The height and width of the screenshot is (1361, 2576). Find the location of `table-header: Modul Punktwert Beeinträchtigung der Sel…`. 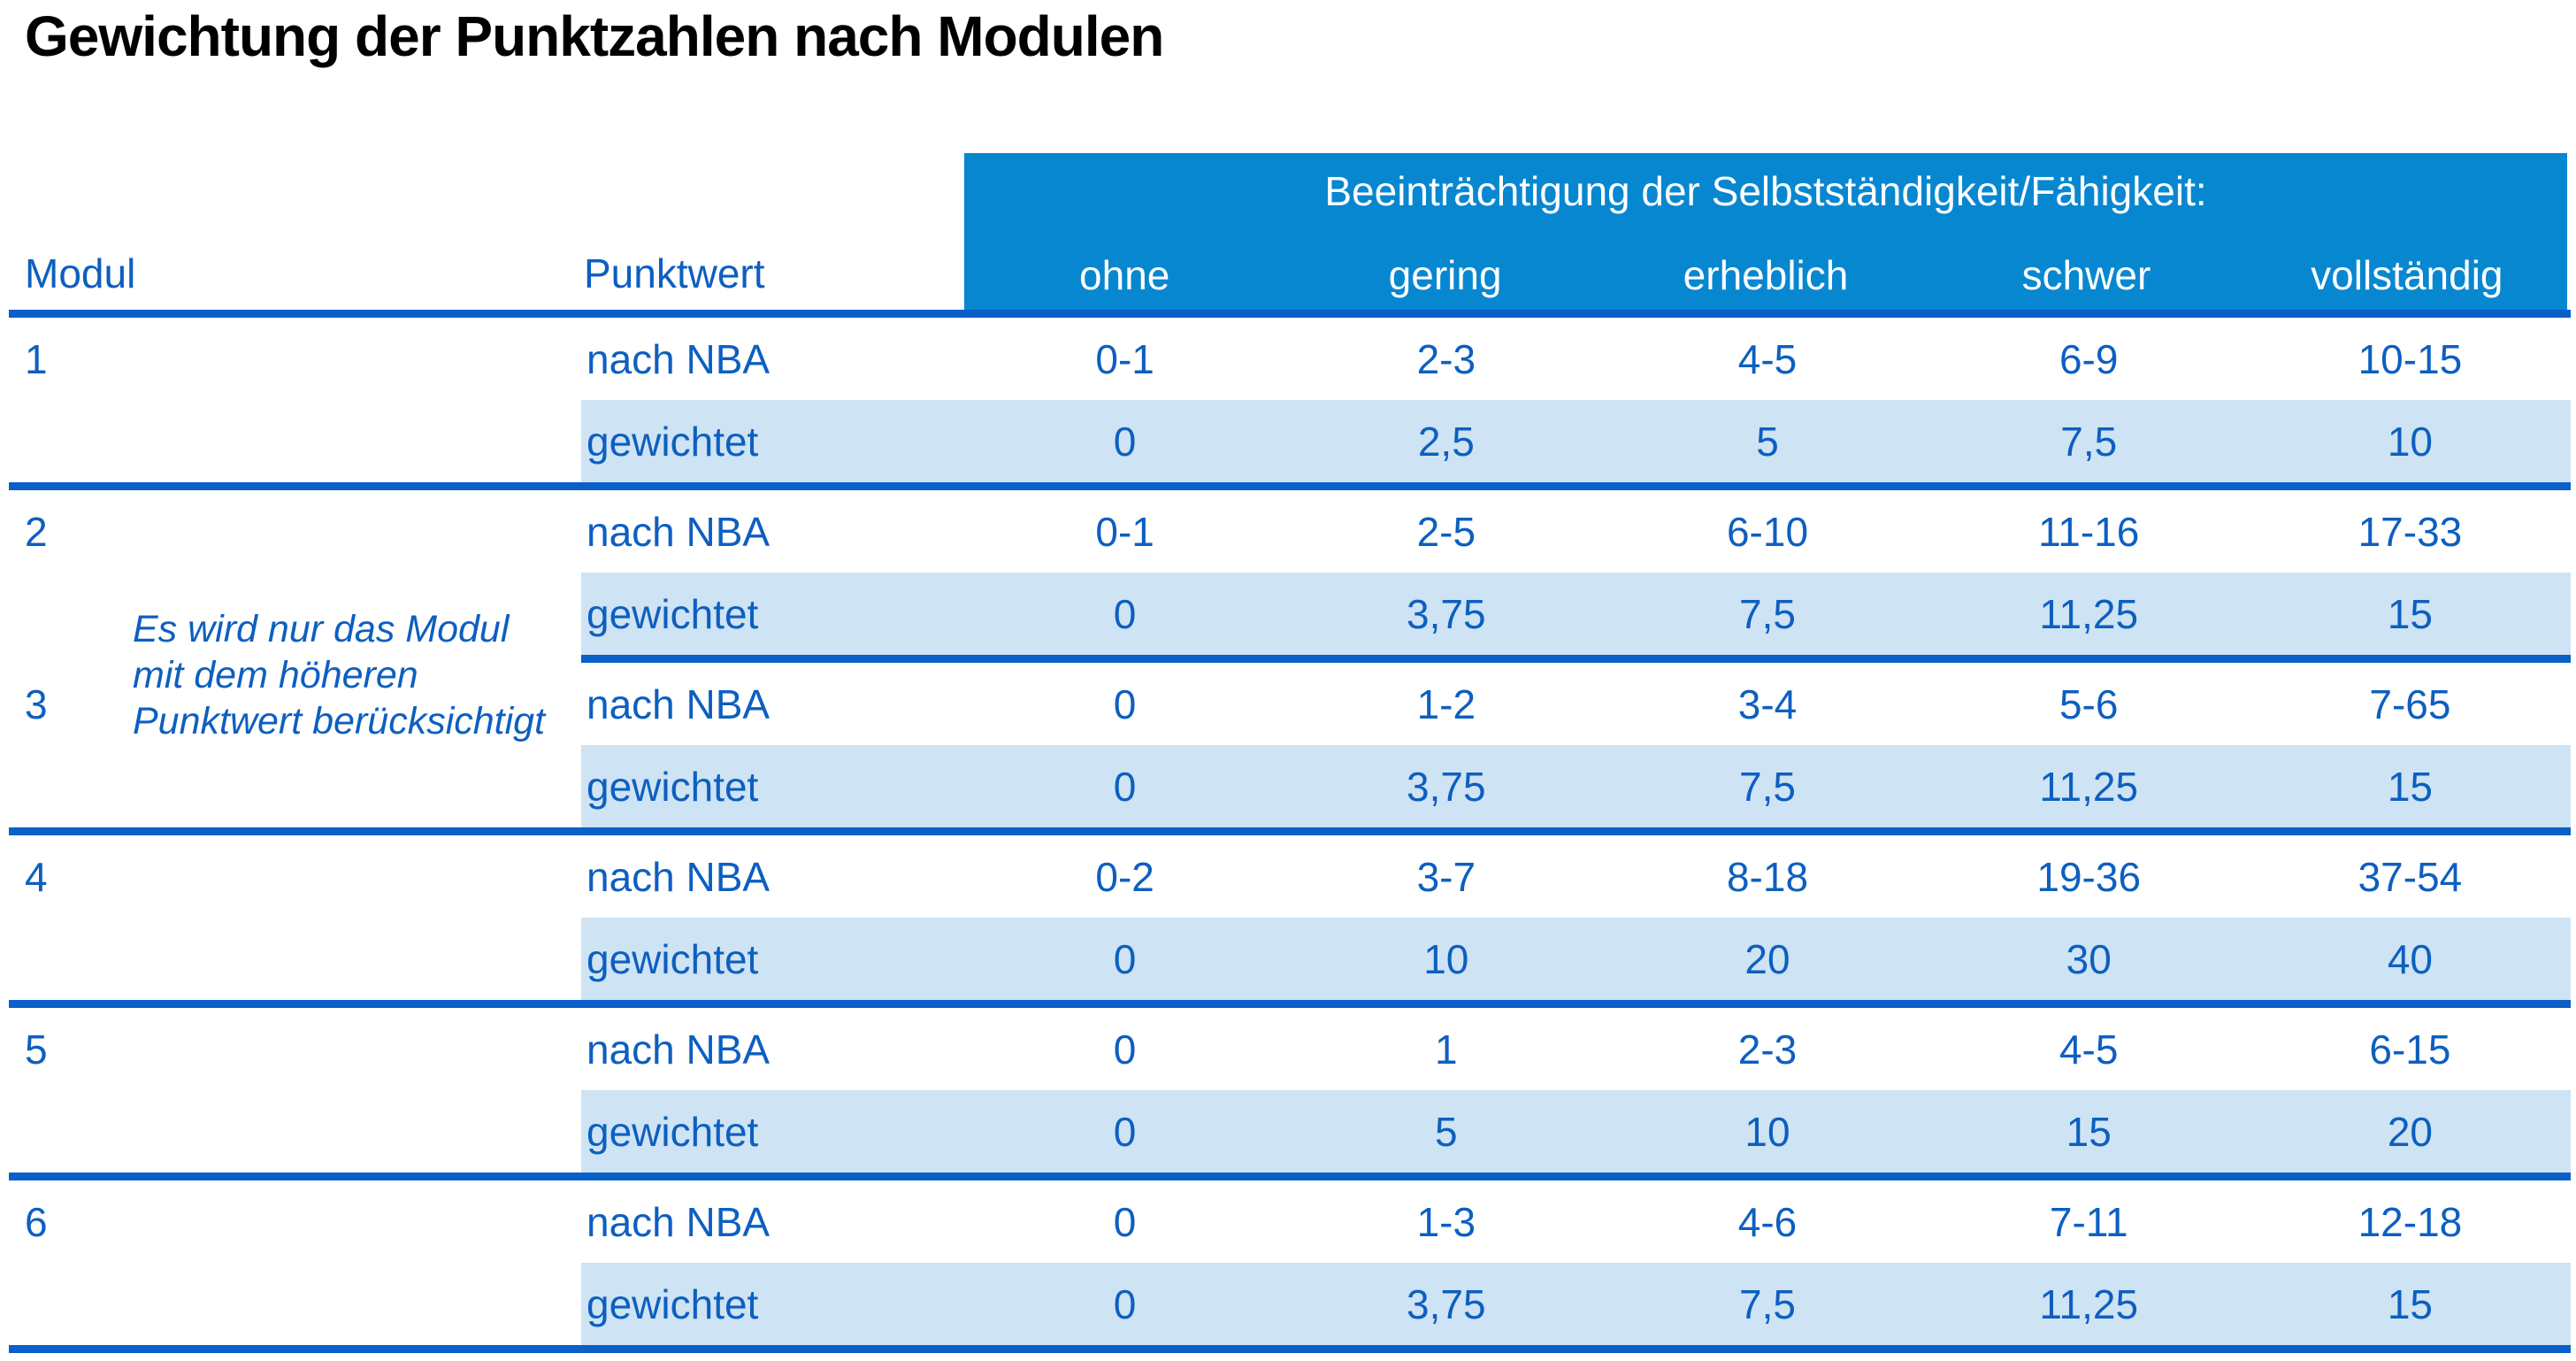

table-header: Modul Punktwert Beeinträchtigung der Sel… is located at coordinates (1290, 231).